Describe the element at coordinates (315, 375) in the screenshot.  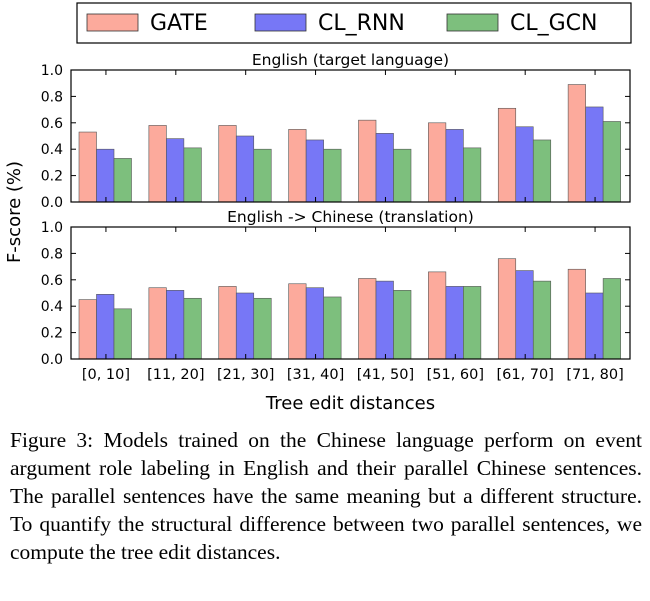
I see `x-tick-label-4: [31, 40]` at that location.